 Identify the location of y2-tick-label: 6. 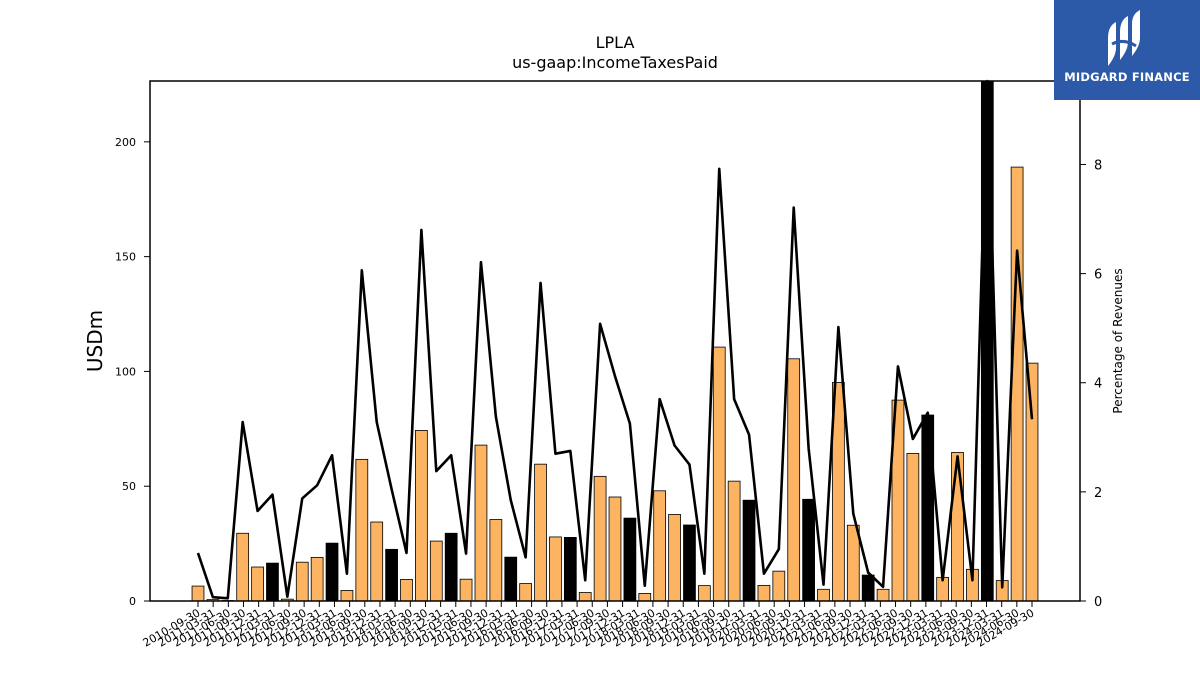
(1098, 275).